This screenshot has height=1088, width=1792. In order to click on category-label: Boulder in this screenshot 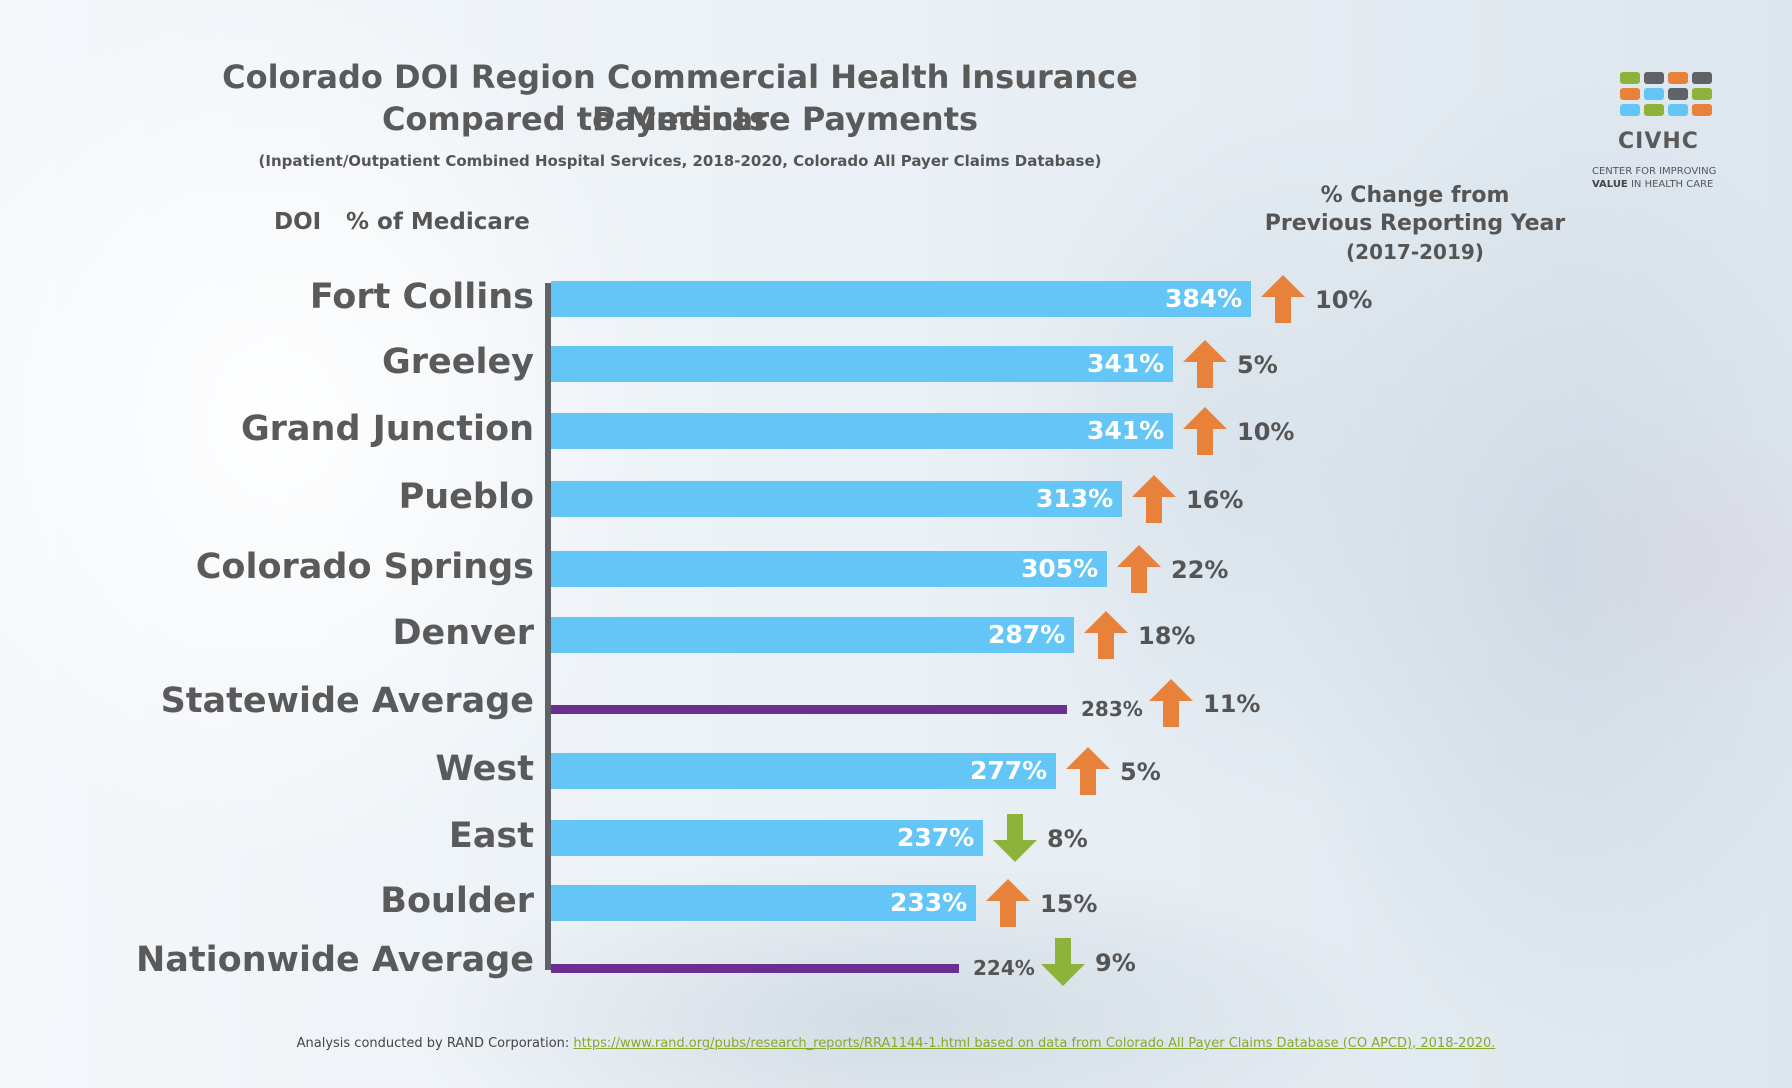, I will do `click(457, 901)`.